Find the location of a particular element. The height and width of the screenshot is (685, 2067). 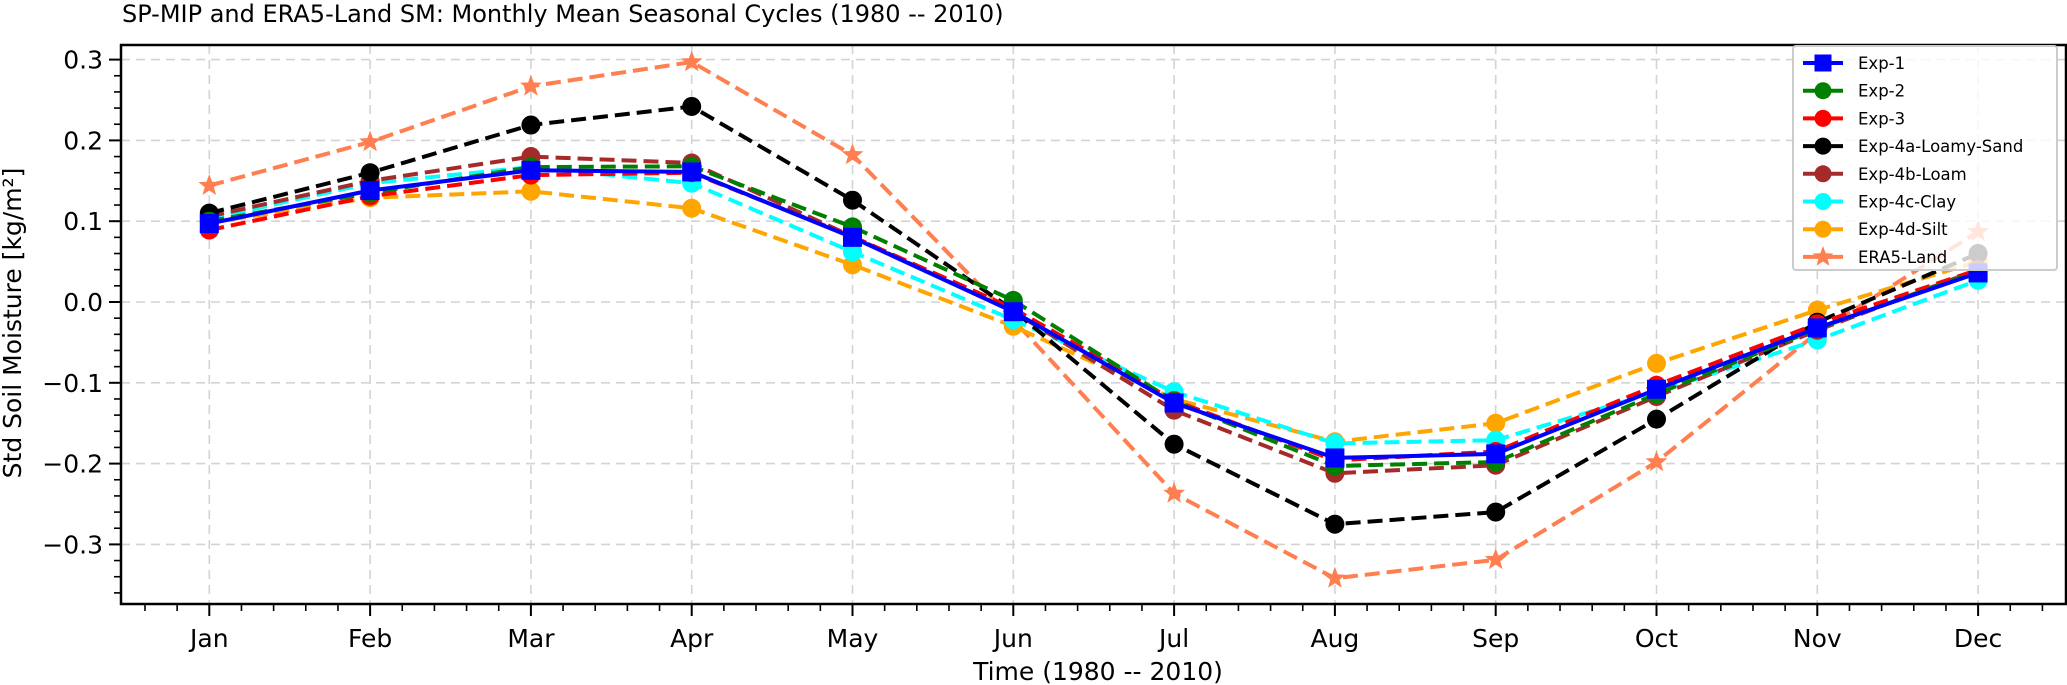

y-tick-label: 0.0 is located at coordinates (83, 302).